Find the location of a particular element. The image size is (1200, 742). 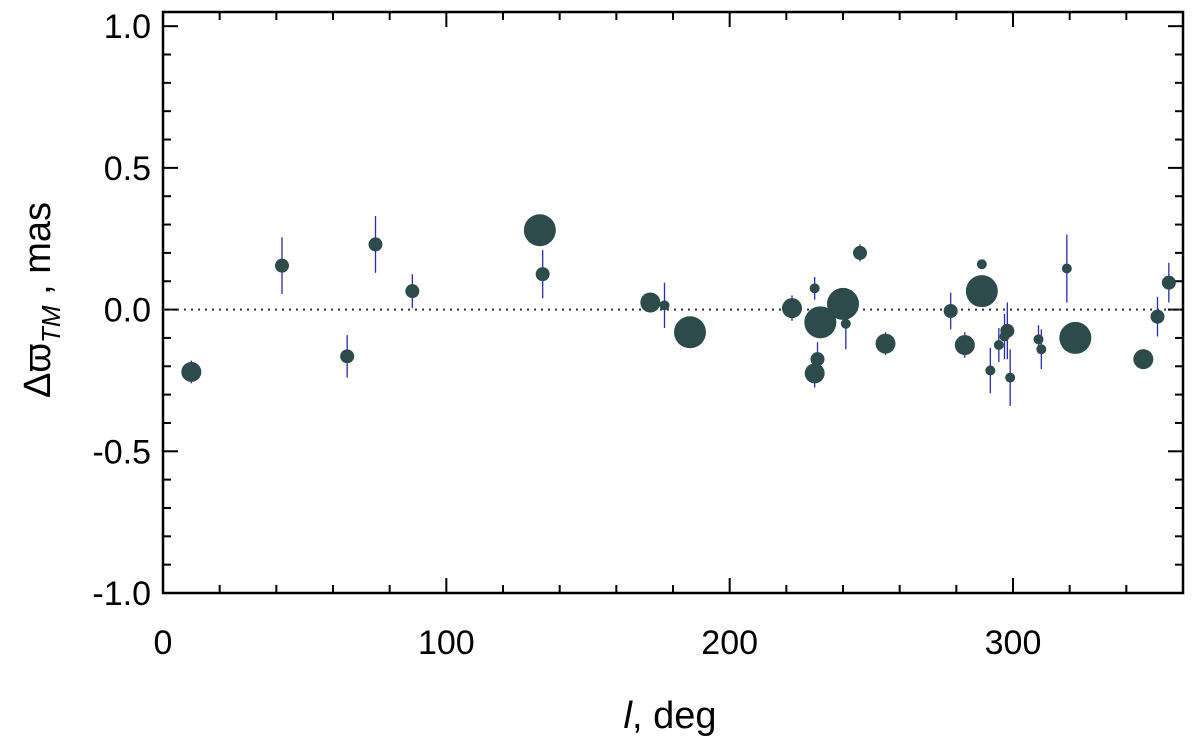

y-axis-title: ΔϖTM , mas is located at coordinates (41, 300).